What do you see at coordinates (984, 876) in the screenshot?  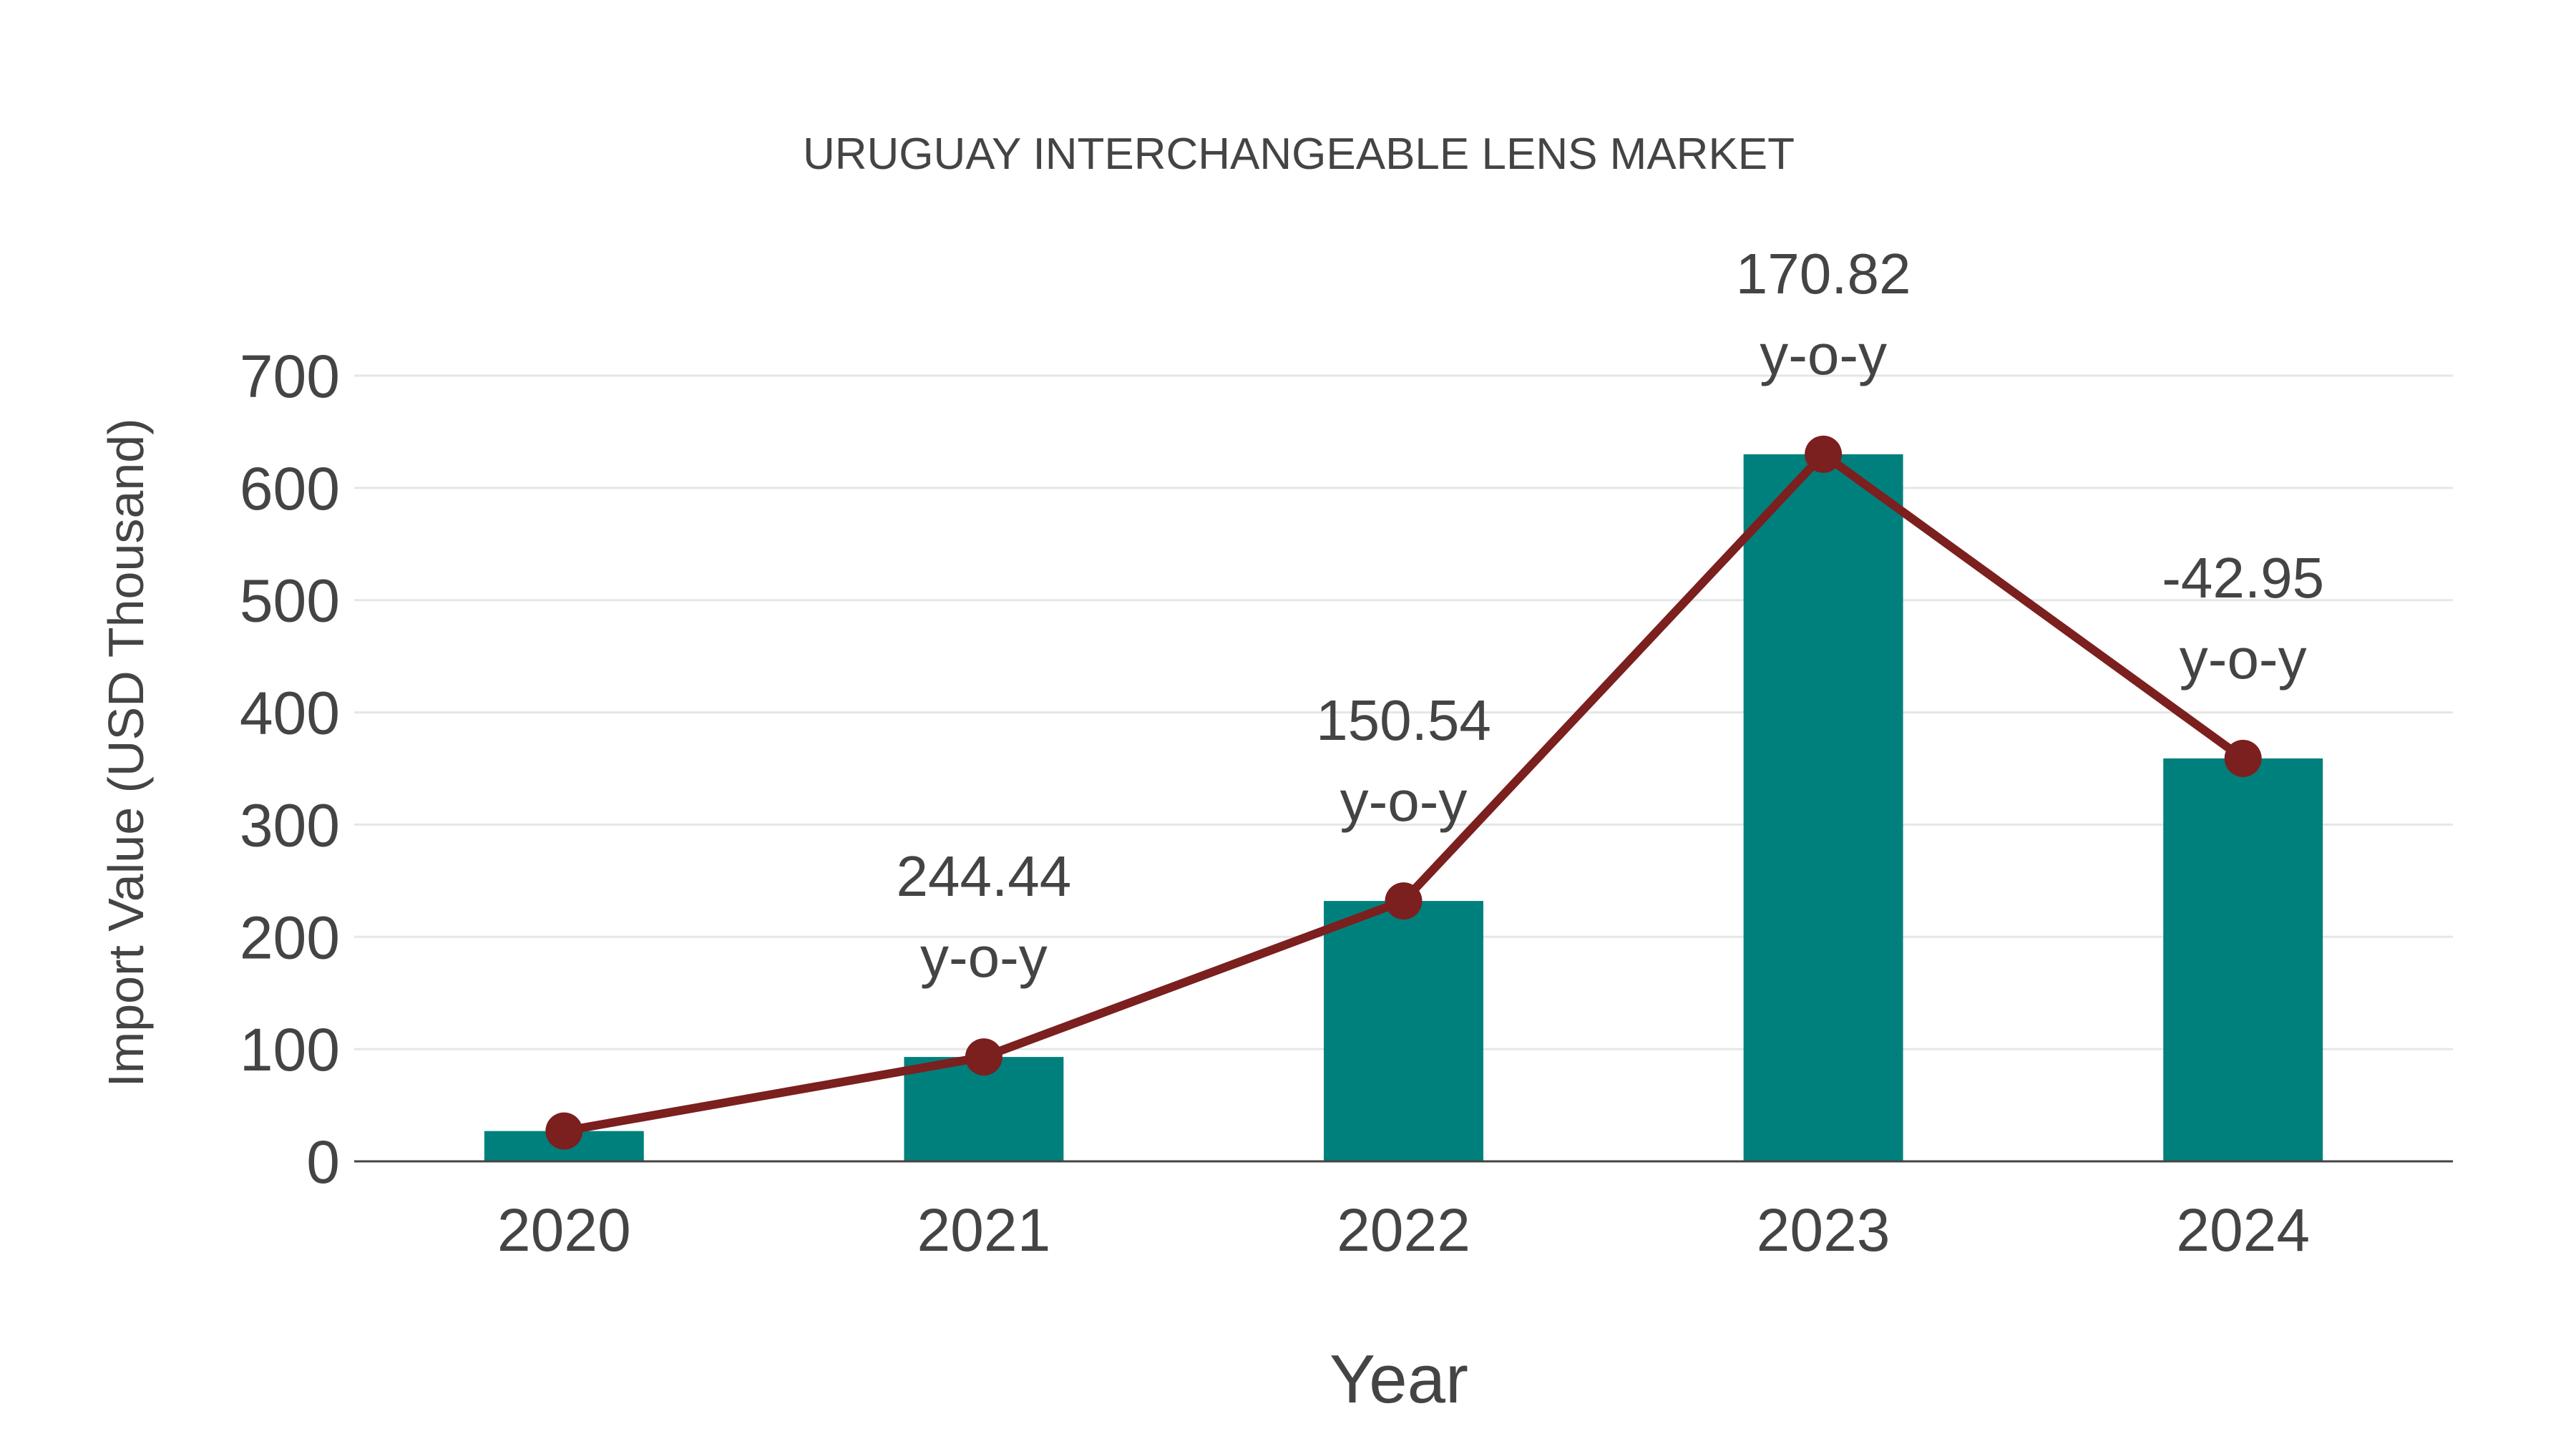 I see `yoy-value: 244.44` at bounding box center [984, 876].